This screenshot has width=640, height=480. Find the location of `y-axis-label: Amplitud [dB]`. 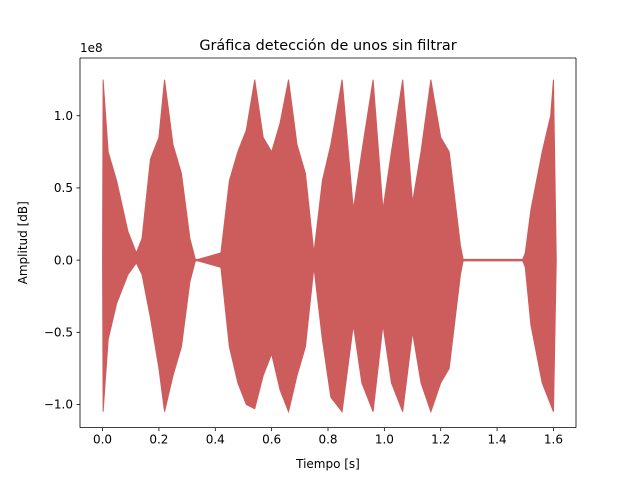

y-axis-label: Amplitud [dB] is located at coordinates (23, 242).